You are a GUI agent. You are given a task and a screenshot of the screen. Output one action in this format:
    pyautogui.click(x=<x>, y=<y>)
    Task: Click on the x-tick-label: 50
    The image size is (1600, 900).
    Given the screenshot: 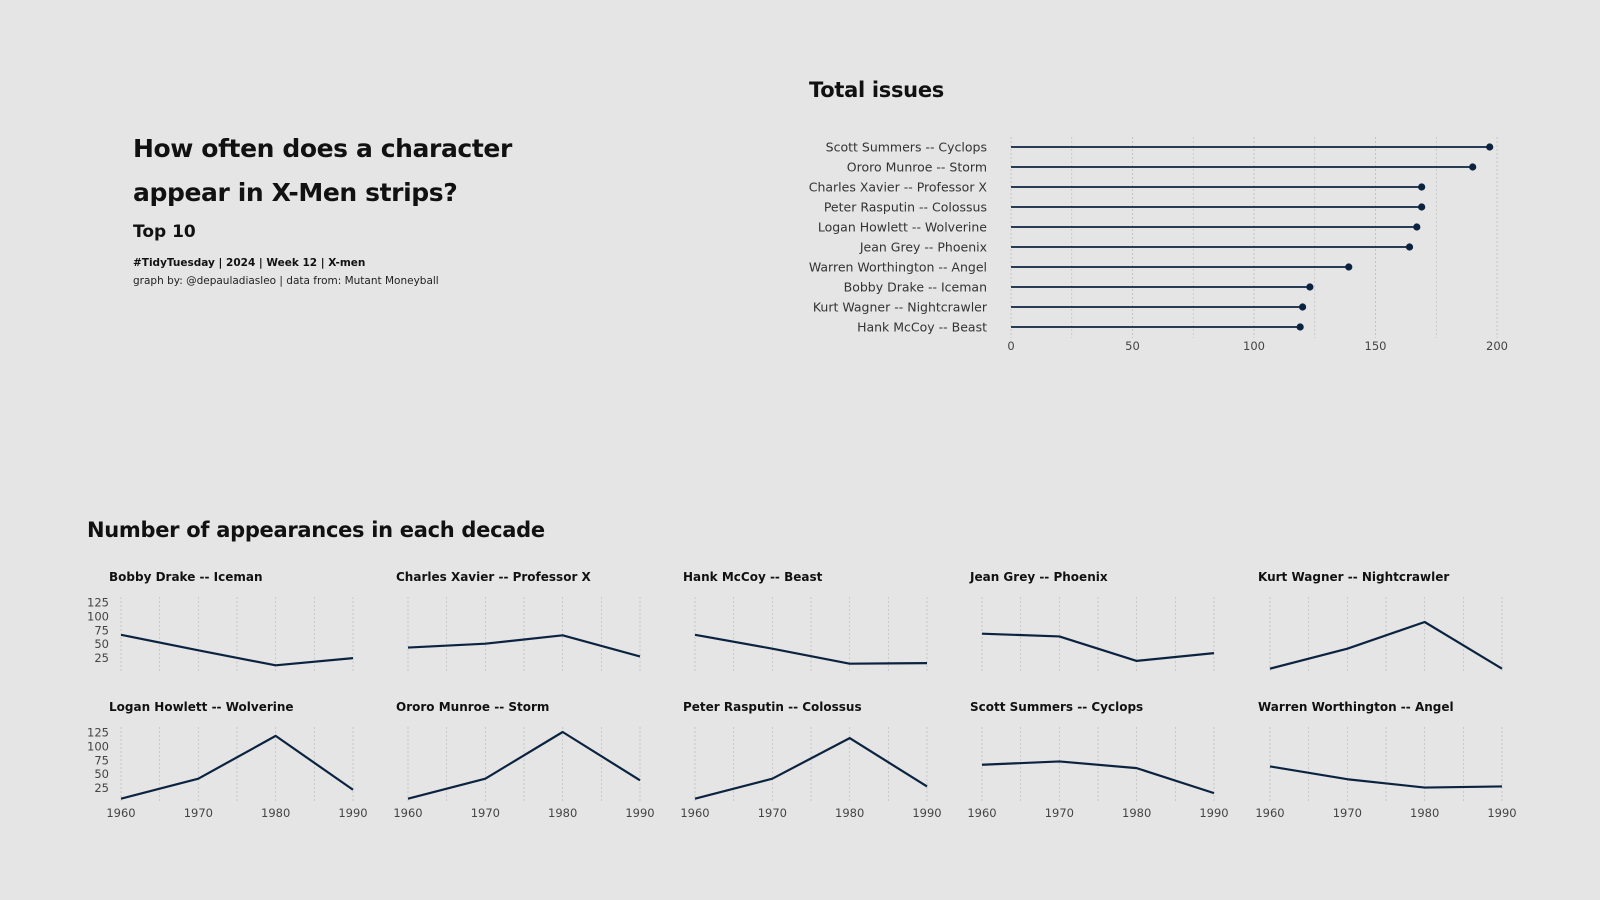 What is the action you would take?
    pyautogui.click(x=1132, y=346)
    